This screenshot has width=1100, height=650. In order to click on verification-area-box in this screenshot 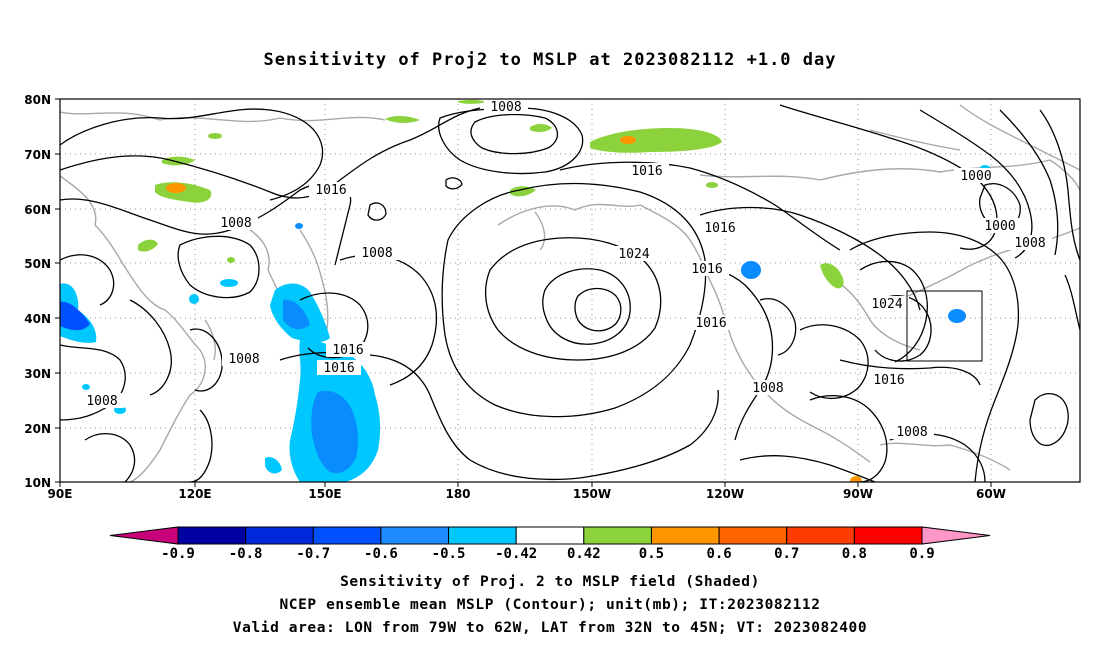, I will do `click(944, 326)`.